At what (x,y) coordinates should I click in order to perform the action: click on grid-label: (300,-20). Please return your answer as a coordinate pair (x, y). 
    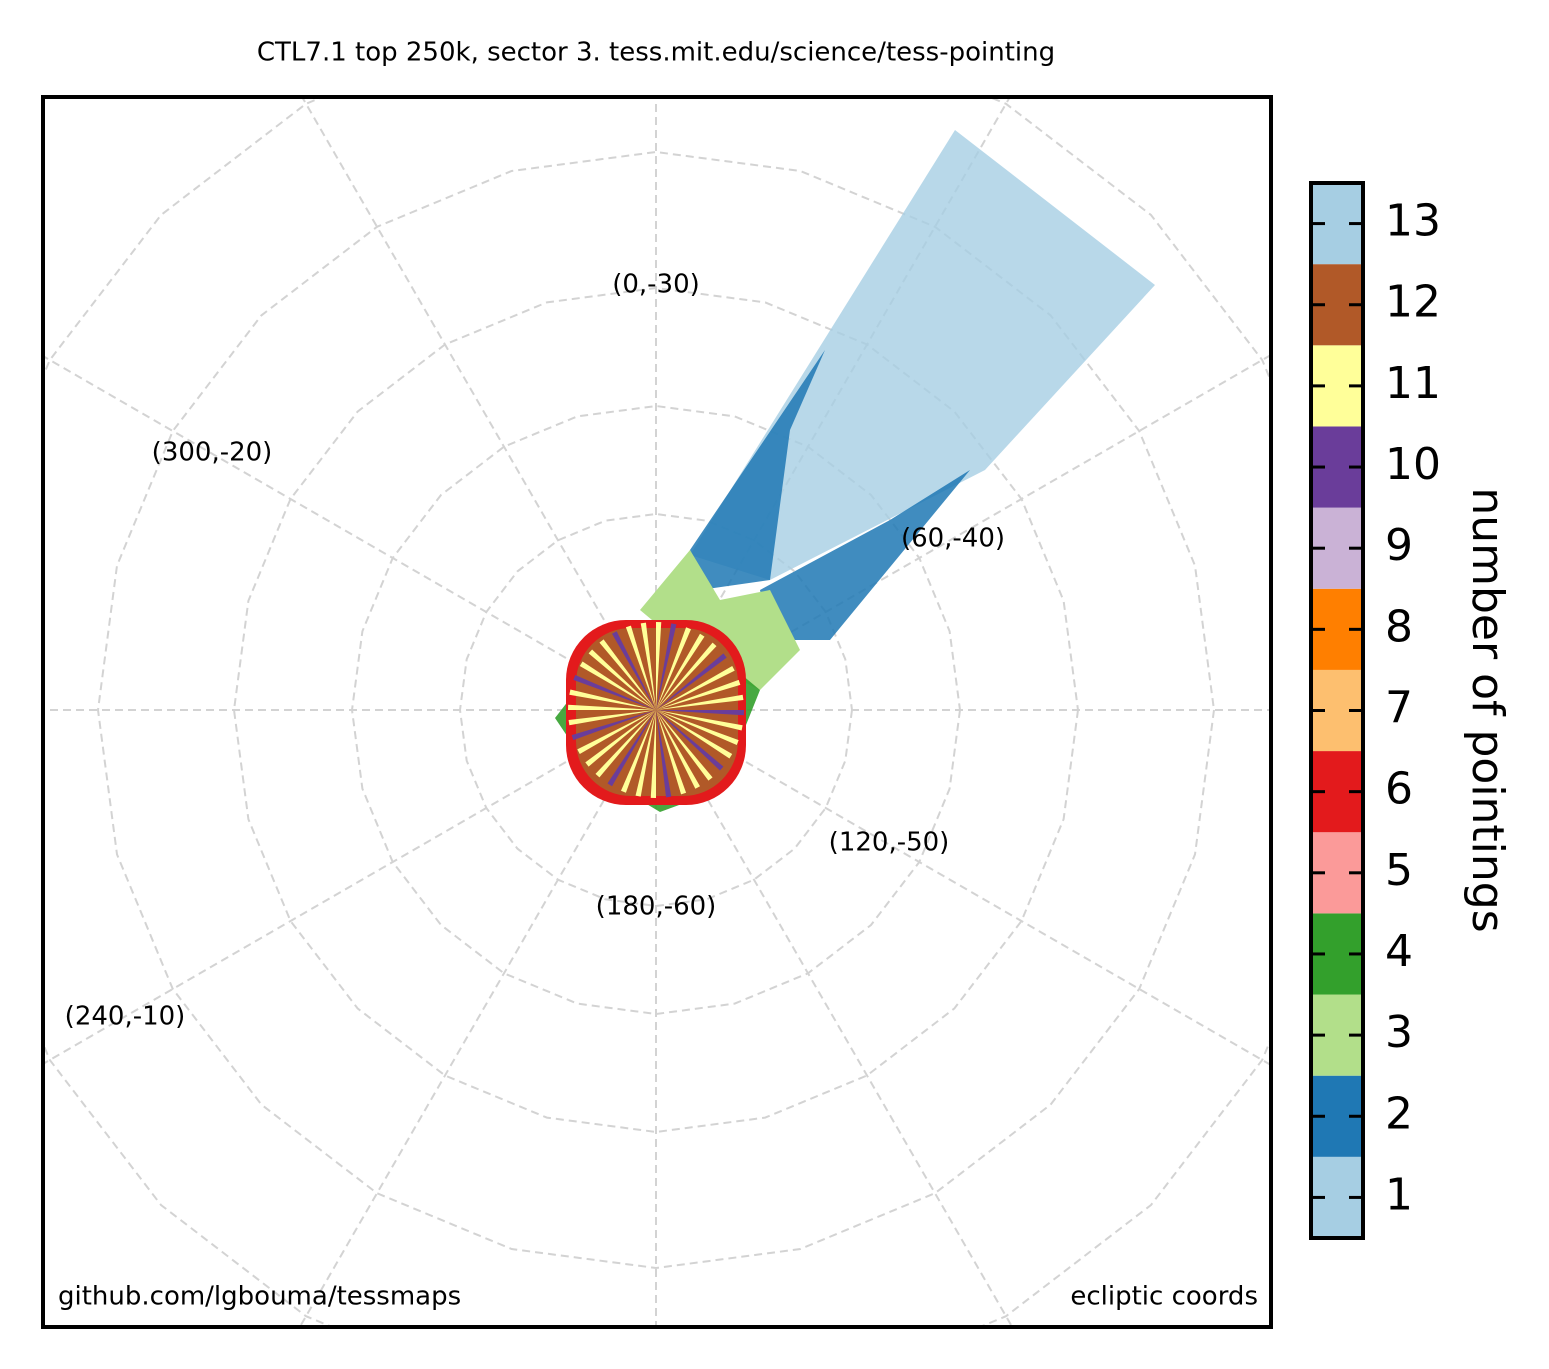
    Looking at the image, I should click on (212, 453).